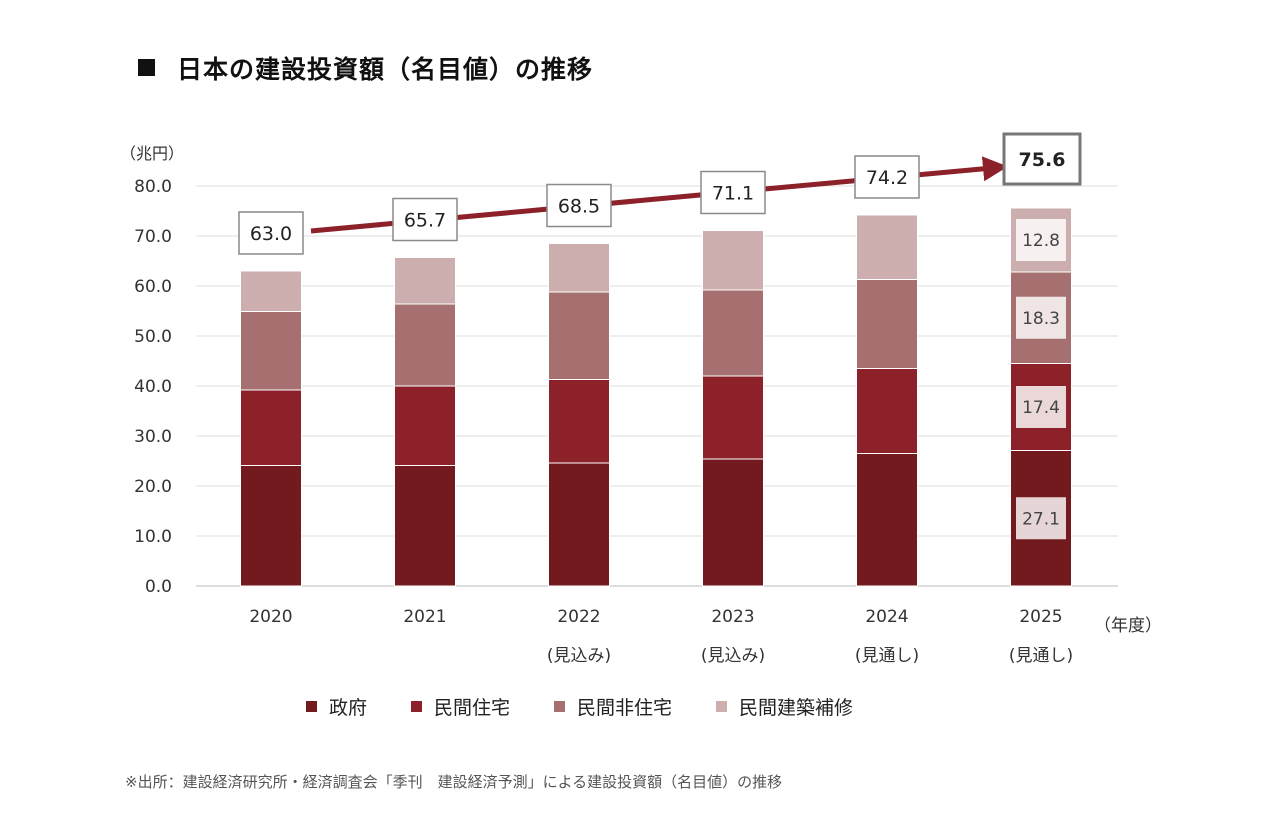 This screenshot has height=829, width=1280. I want to click on x-tick-label: 2025, so click(1040, 617).